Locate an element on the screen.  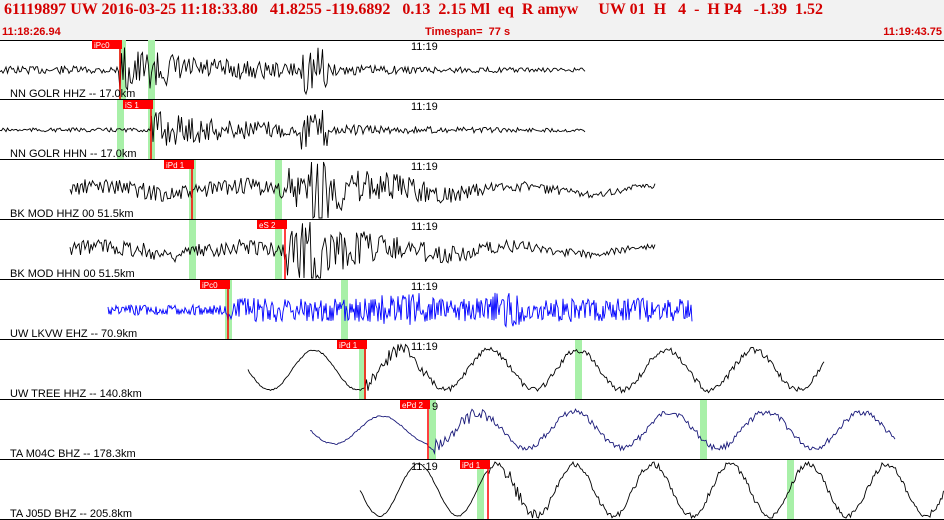
trace-row: iPd 1 11:19 TA J05D BHZ -- 205.8km is located at coordinates (472, 490).